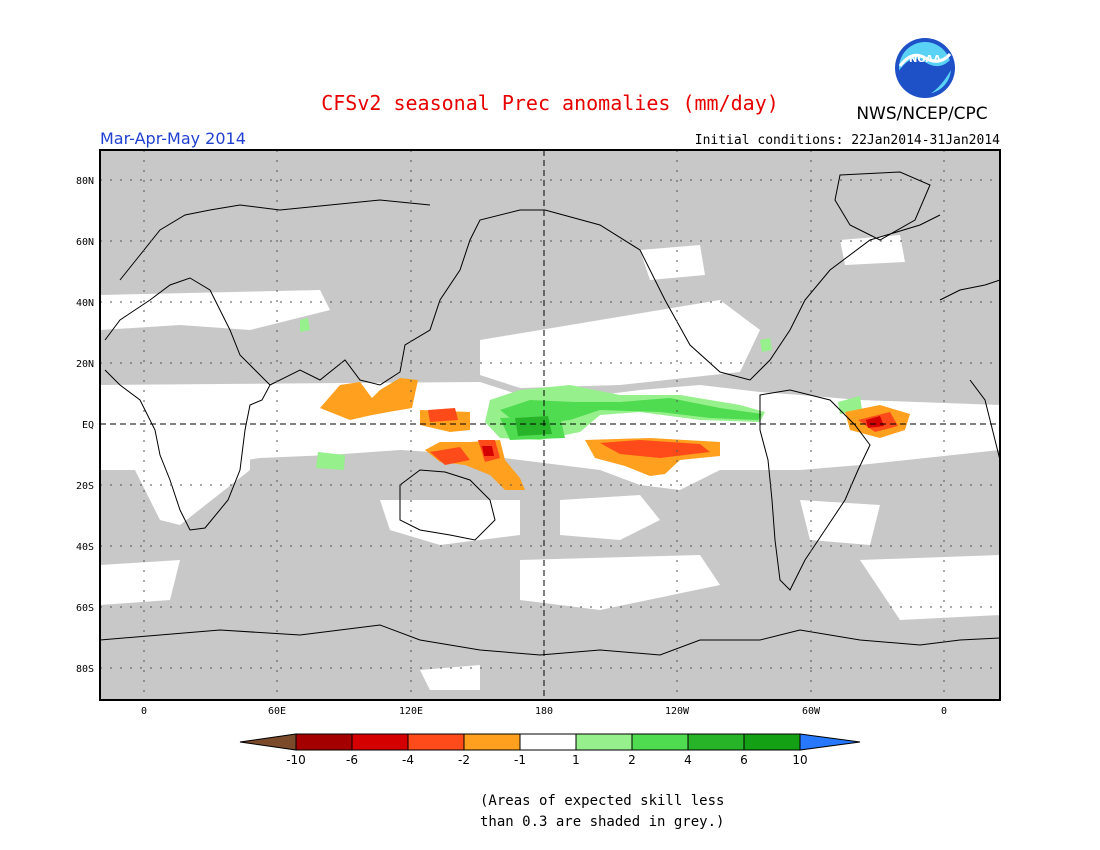 The height and width of the screenshot is (850, 1100). What do you see at coordinates (882, 206) in the screenshot?
I see `greenland-coast` at bounding box center [882, 206].